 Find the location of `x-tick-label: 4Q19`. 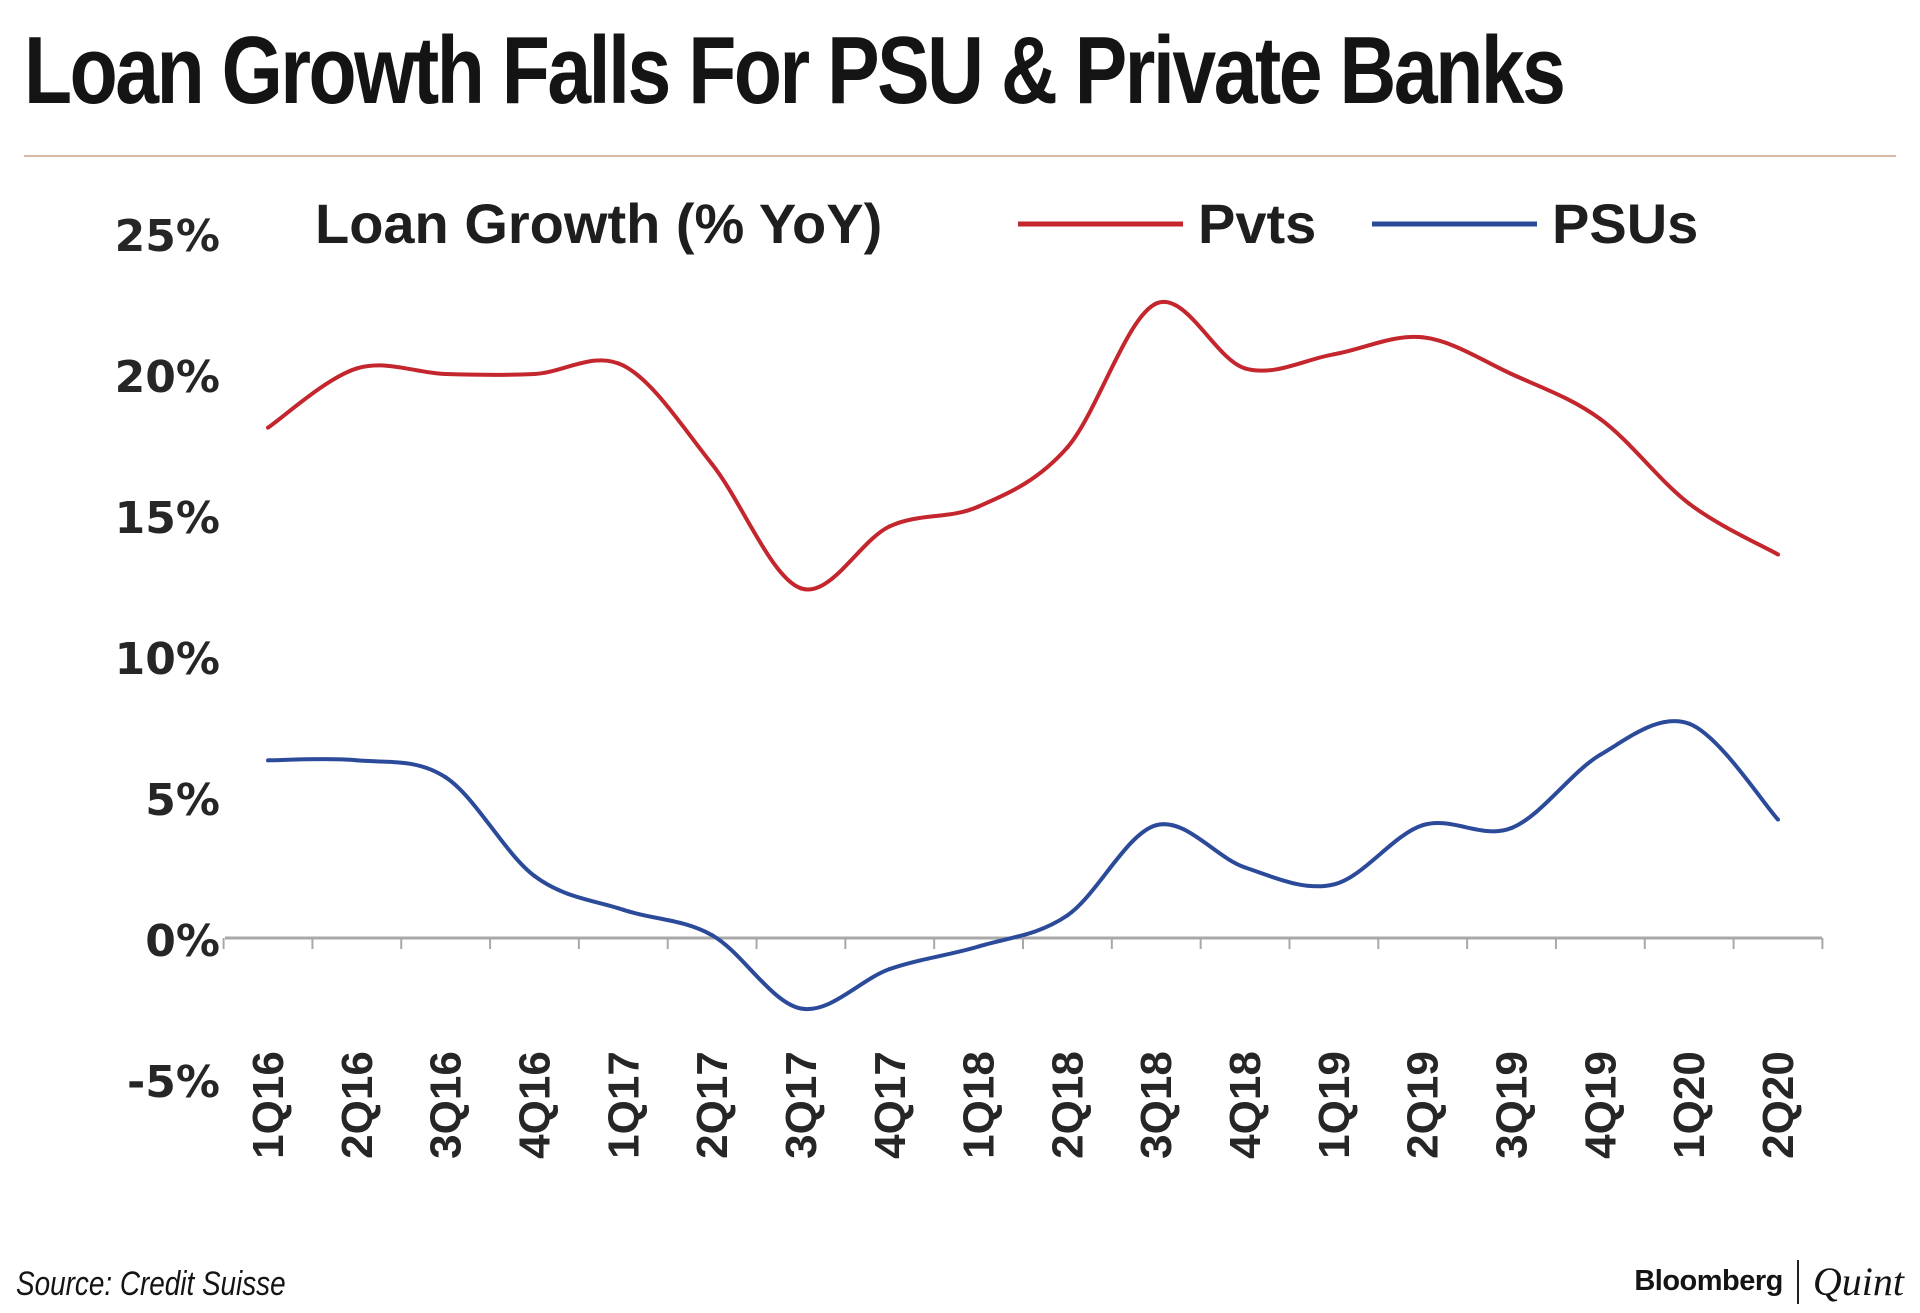

x-tick-label: 4Q19 is located at coordinates (1600, 1105).